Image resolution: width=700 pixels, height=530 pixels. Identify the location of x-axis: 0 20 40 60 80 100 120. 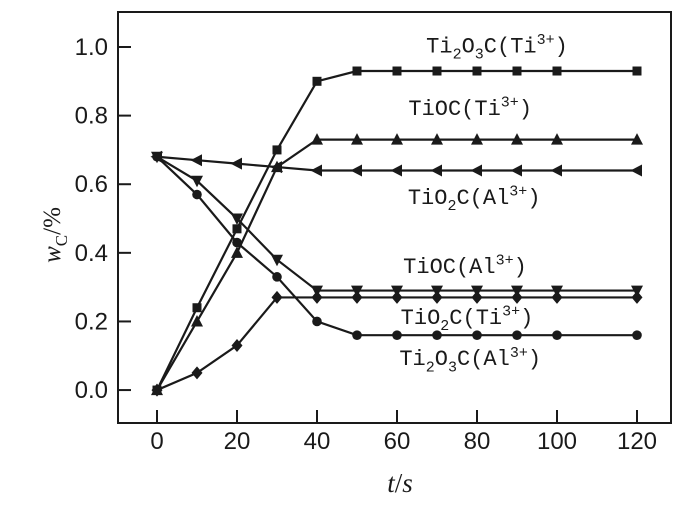
(403, 432).